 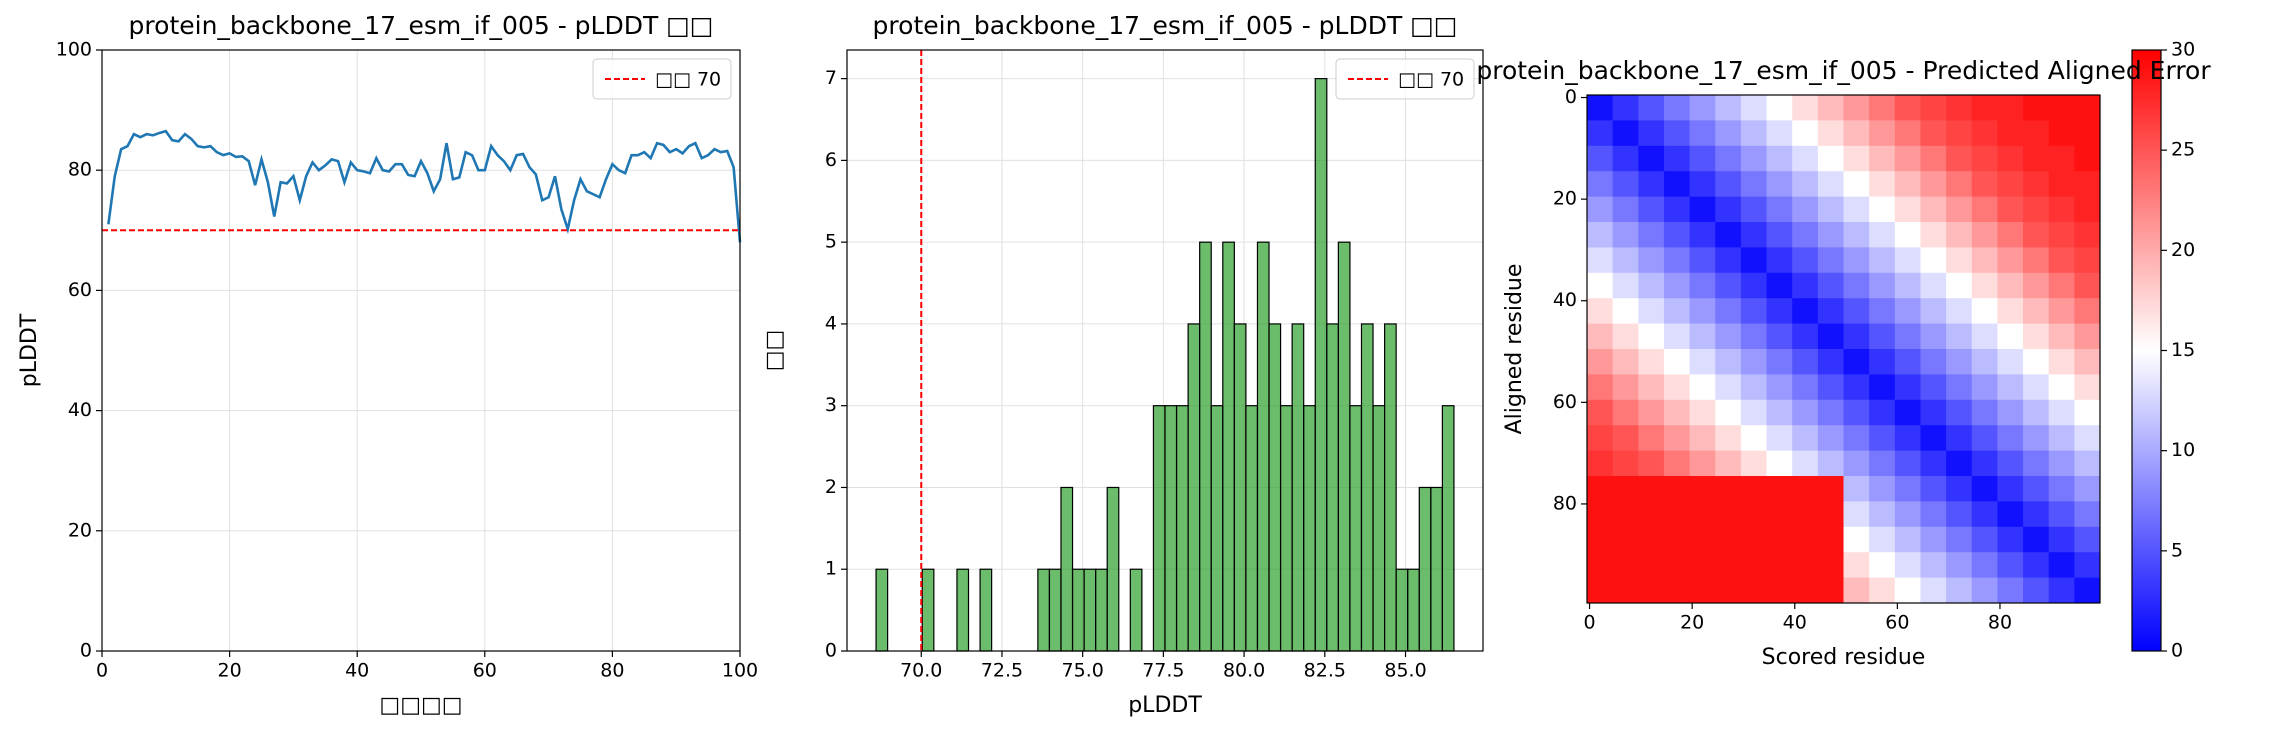 What do you see at coordinates (662, 79) in the screenshot?
I see `legend` at bounding box center [662, 79].